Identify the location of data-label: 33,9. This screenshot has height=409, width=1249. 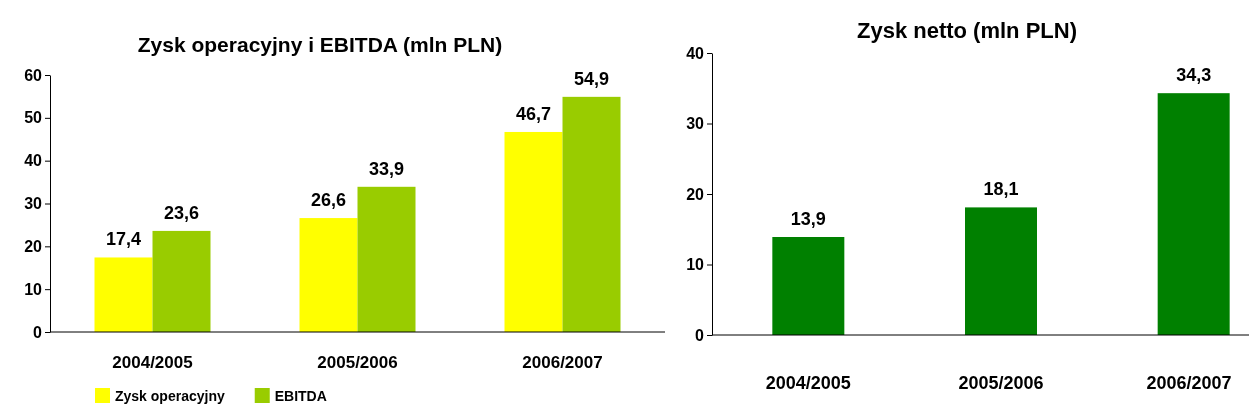
(386, 168).